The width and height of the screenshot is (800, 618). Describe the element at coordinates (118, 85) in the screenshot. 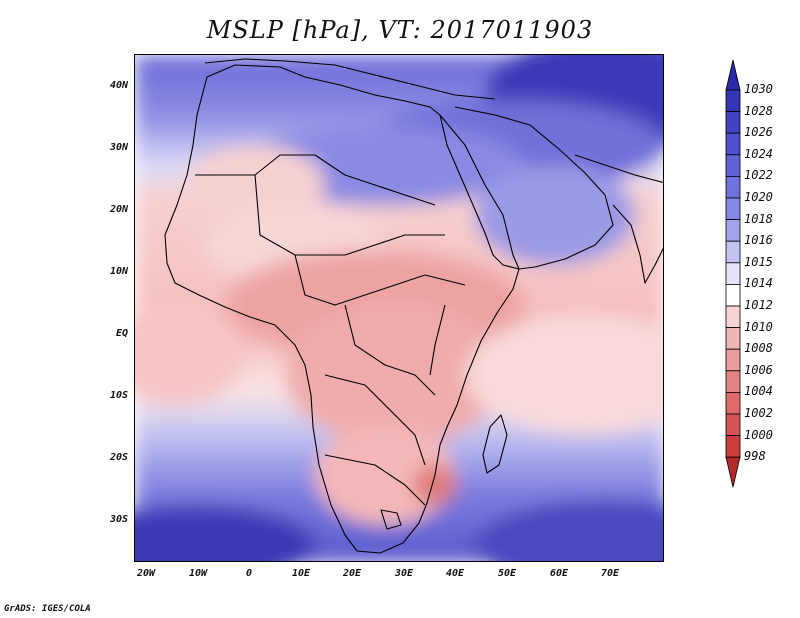

I see `lat-label-40n: 40N` at that location.